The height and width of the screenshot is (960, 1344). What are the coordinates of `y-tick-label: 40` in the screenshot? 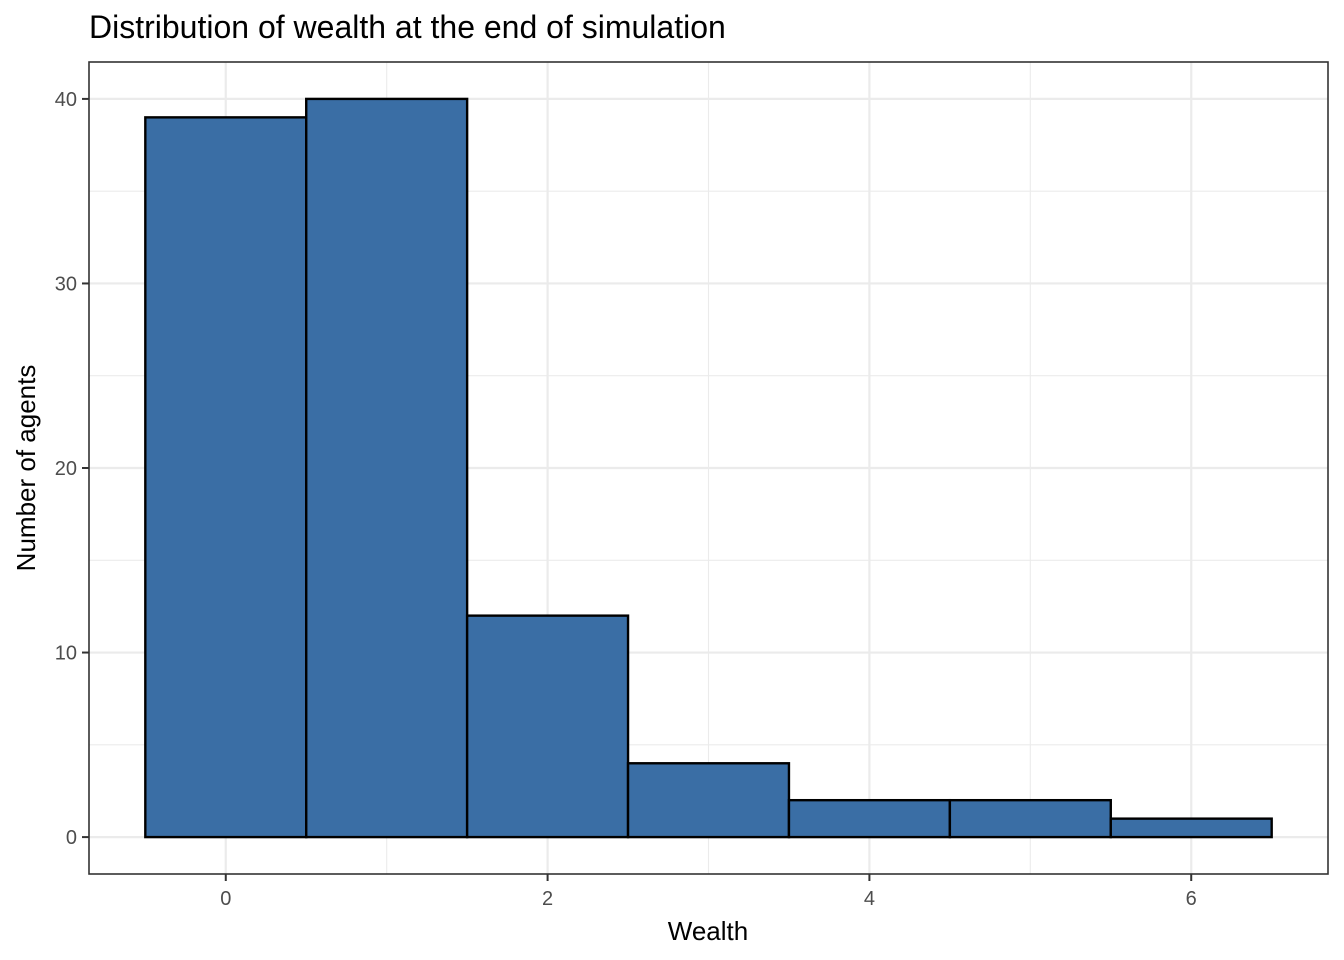 It's located at (66, 100).